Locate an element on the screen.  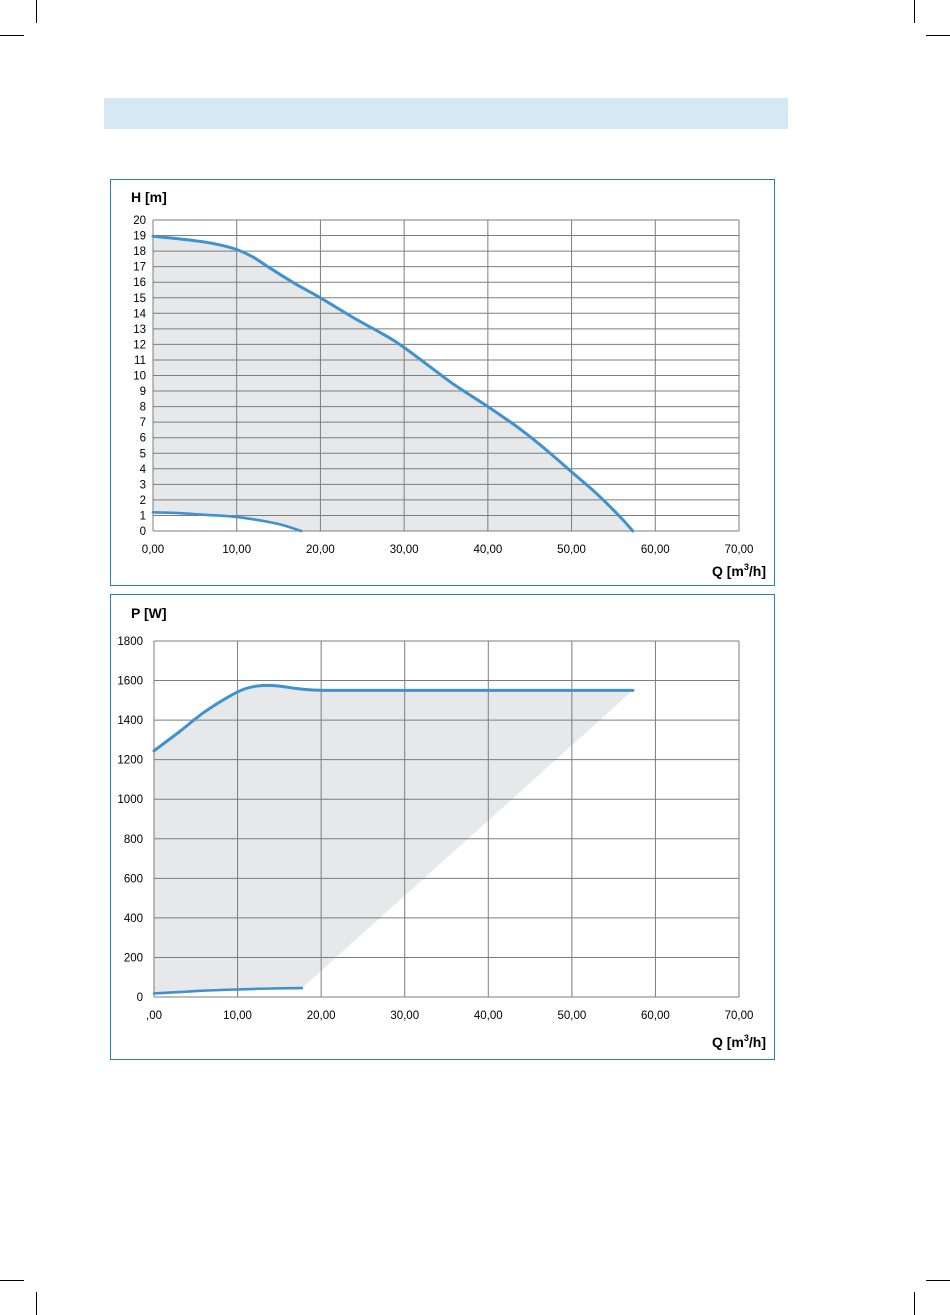
y-tick-label: 8 is located at coordinates (143, 408).